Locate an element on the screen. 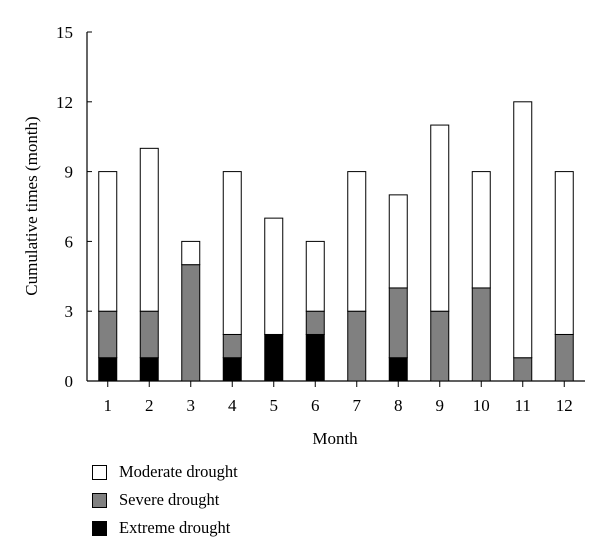 This screenshot has width=600, height=558. legend-item: Extreme drought is located at coordinates (165, 528).